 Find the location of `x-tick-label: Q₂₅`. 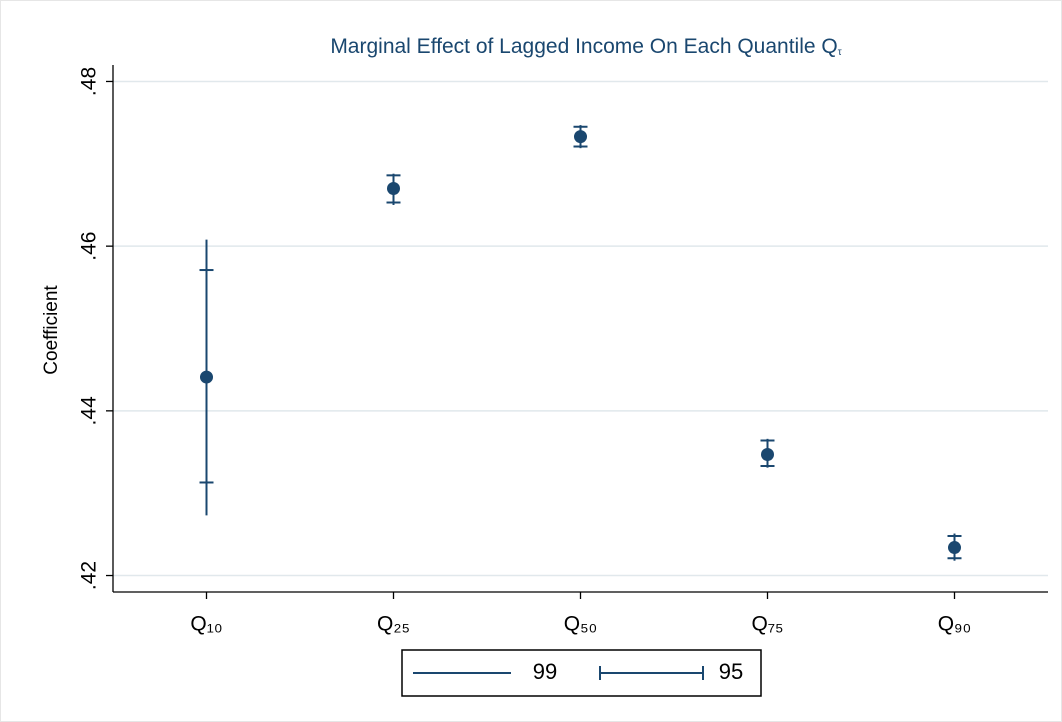

x-tick-label: Q₂₅ is located at coordinates (393, 624).